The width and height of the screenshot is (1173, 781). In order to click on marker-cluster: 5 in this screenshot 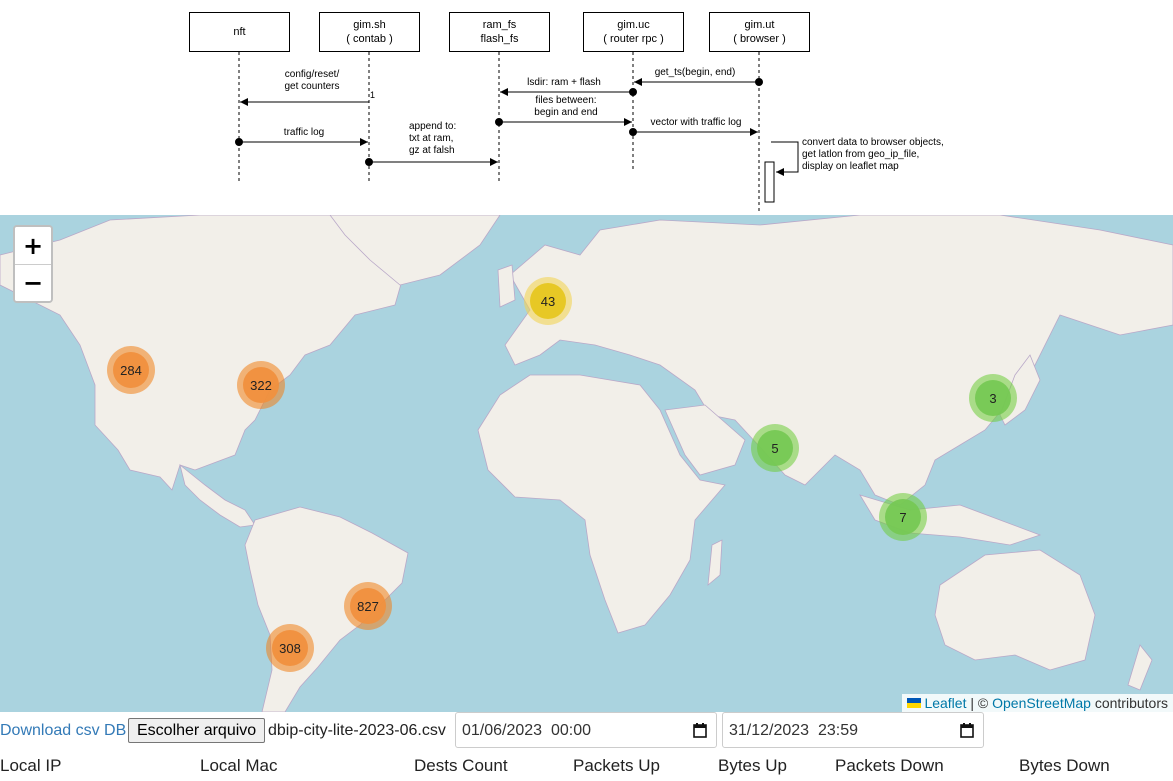, I will do `click(775, 448)`.